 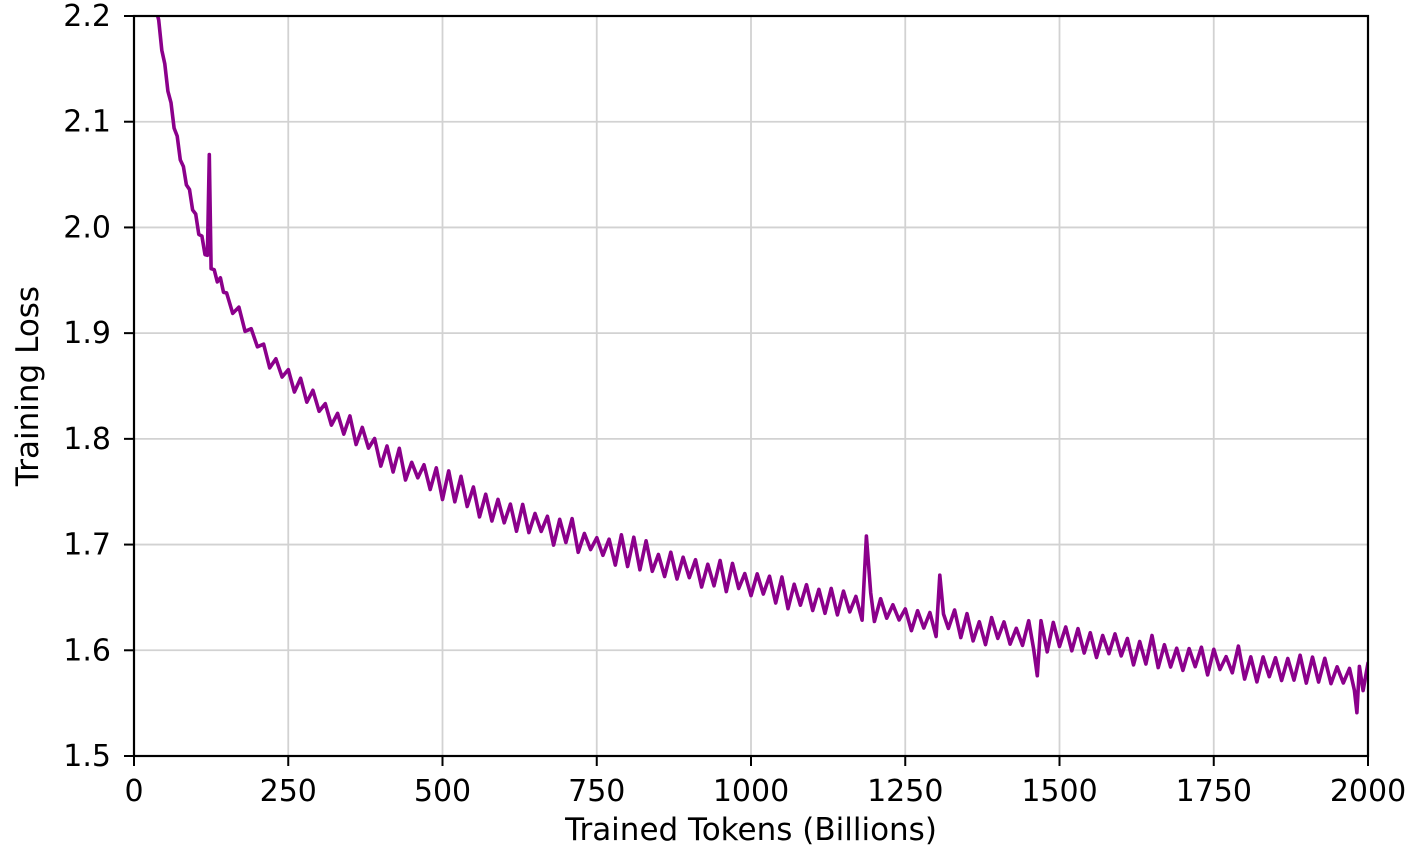 What do you see at coordinates (87, 17) in the screenshot?
I see `y-tick-label: 2.2` at bounding box center [87, 17].